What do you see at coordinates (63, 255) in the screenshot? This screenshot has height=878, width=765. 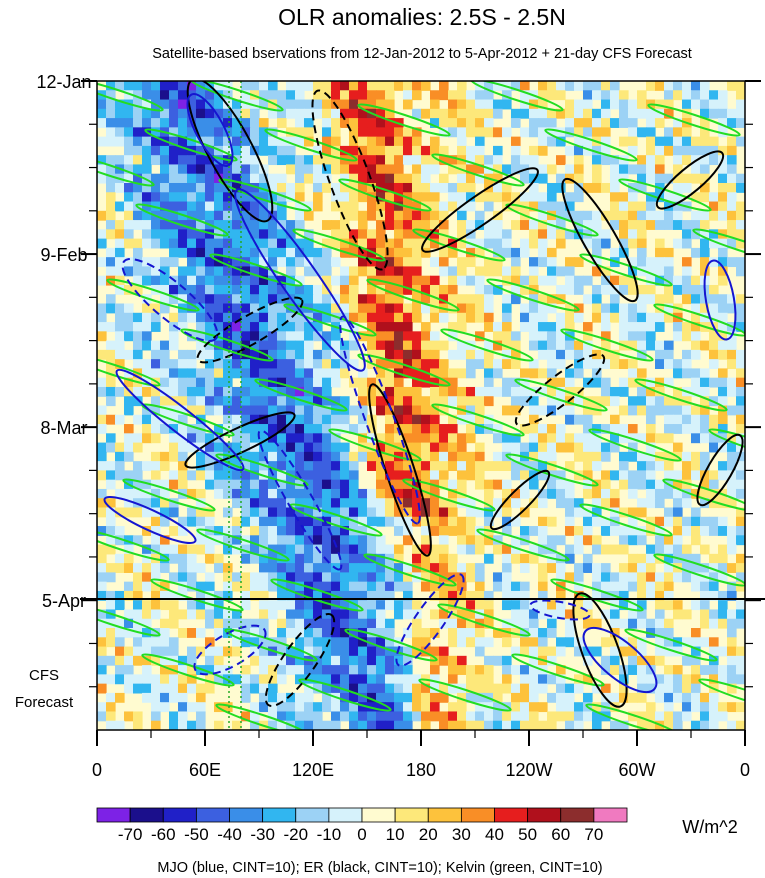 I see `y-tick-label: 9-Feb` at bounding box center [63, 255].